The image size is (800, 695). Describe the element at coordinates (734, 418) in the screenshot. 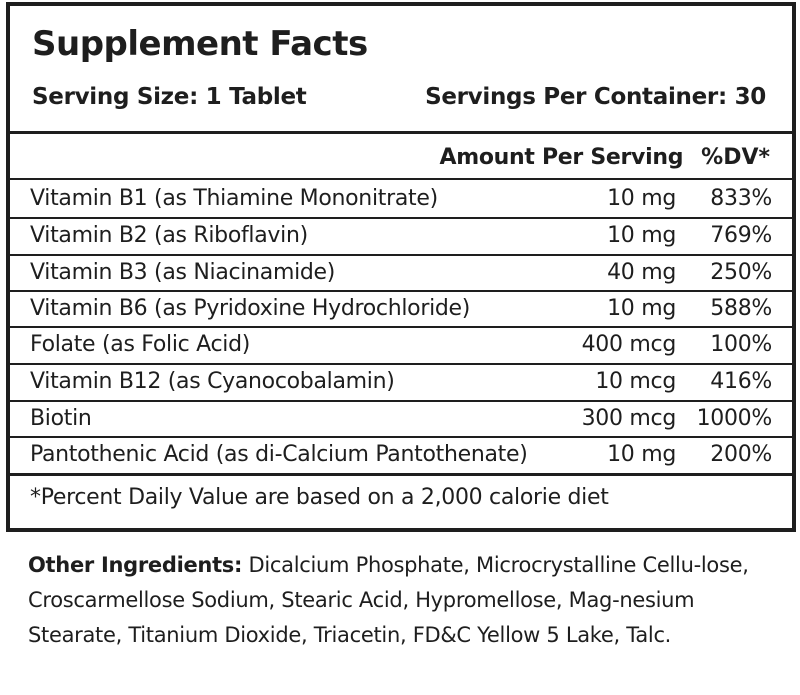

I see `nutrient-dv: 1000%` at that location.